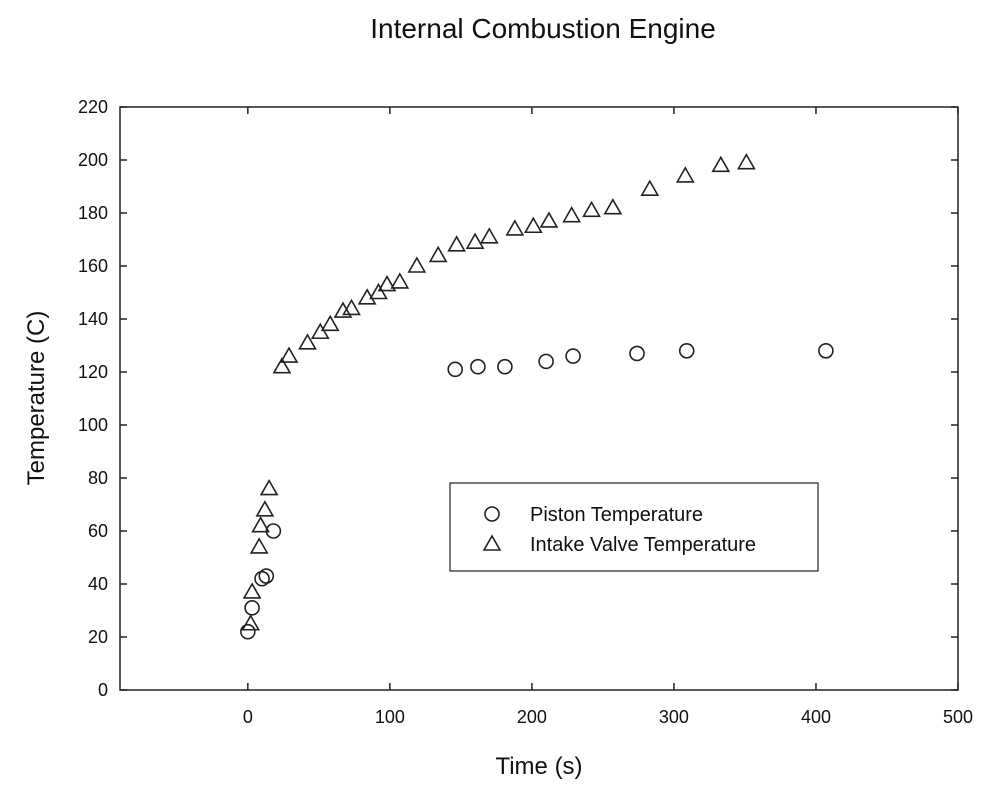 The width and height of the screenshot is (1000, 795). What do you see at coordinates (93, 266) in the screenshot?
I see `y-tick-label: 160` at bounding box center [93, 266].